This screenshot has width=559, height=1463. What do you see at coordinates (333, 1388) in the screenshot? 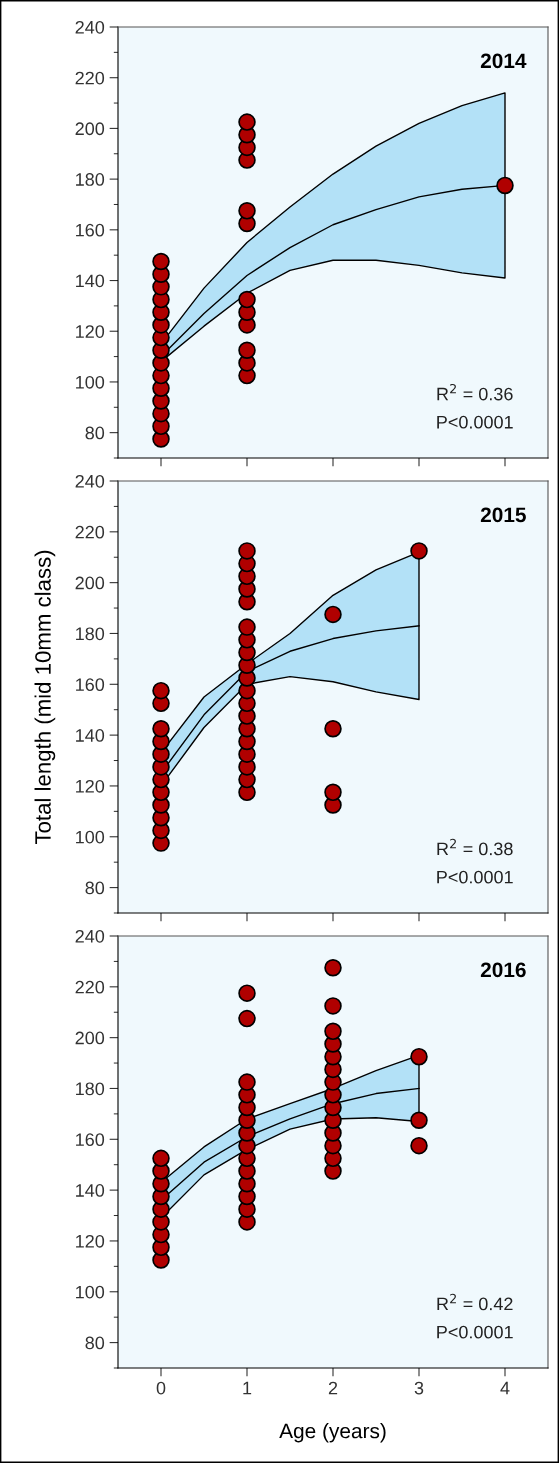
I see `x-tick-label: 2` at bounding box center [333, 1388].